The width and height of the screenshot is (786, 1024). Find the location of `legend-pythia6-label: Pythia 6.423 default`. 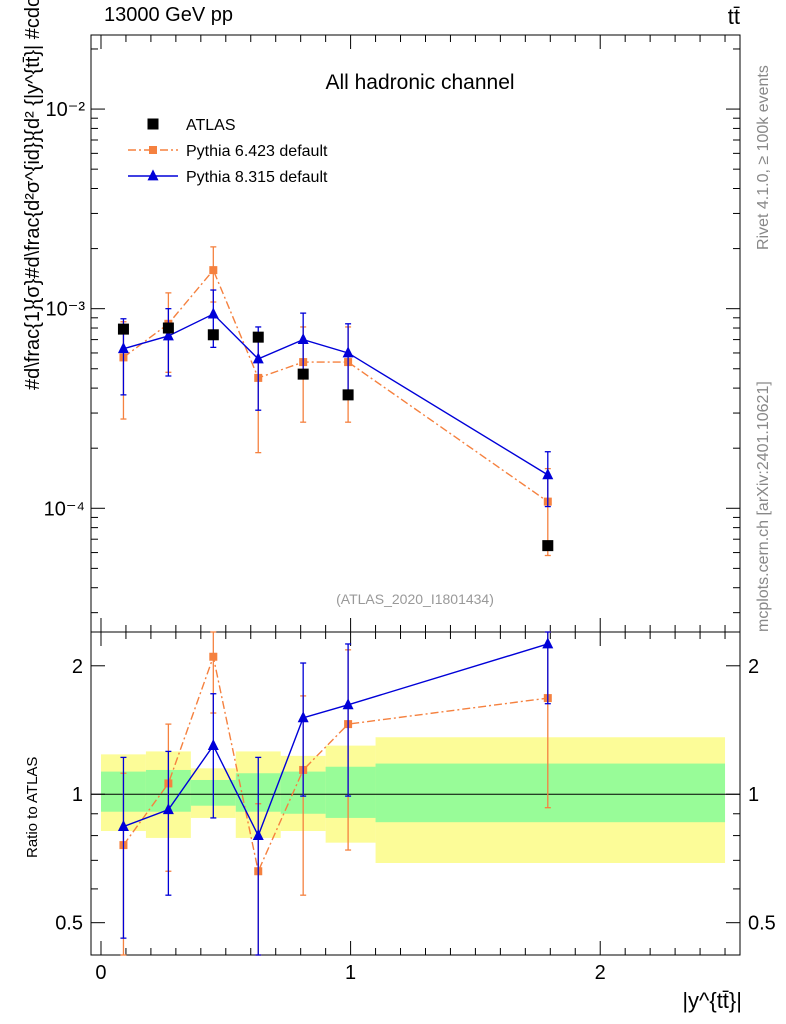

legend-pythia6-label: Pythia 6.423 default is located at coordinates (257, 151).